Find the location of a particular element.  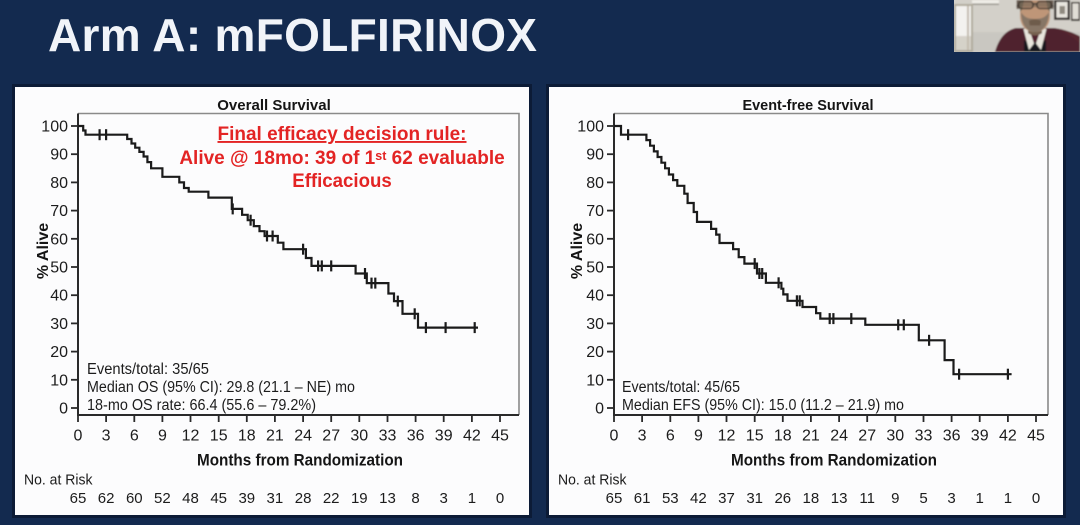

svg-text:Median OS (95% CI): 29.8 (21.1: Median OS (95% CI): 29.8 (21.1 – NE) mo is located at coordinates (221, 387).